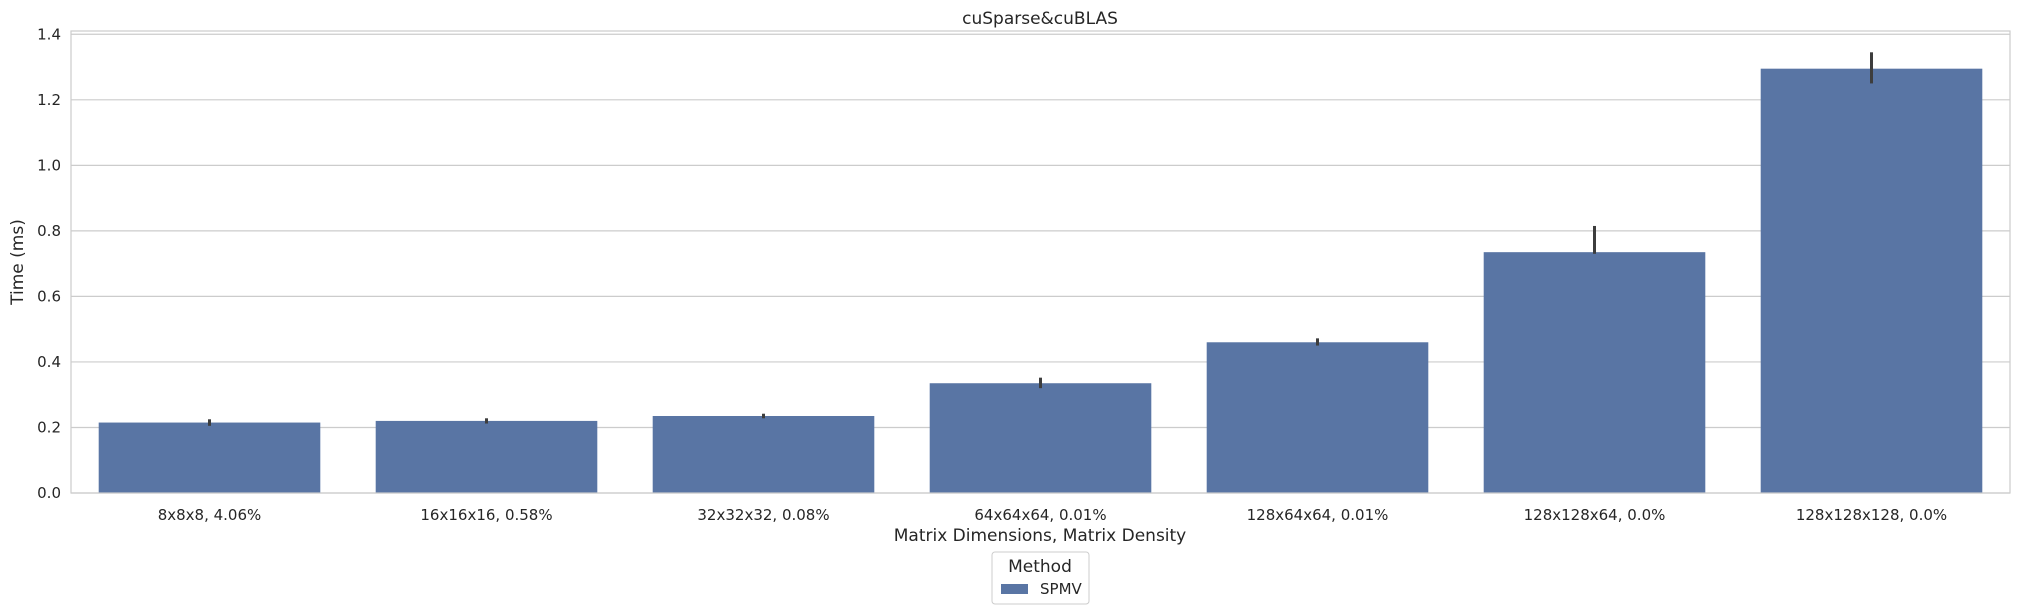  Describe the element at coordinates (49, 100) in the screenshot. I see `y-tick-label: 1.2` at that location.